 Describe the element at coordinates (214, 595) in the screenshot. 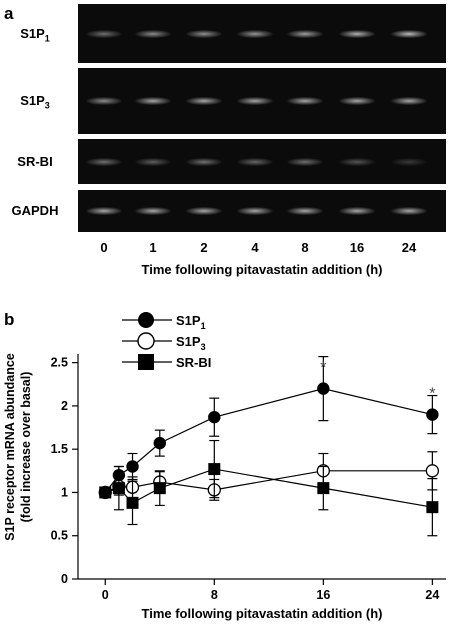

I see `x-tick-label: 8` at that location.